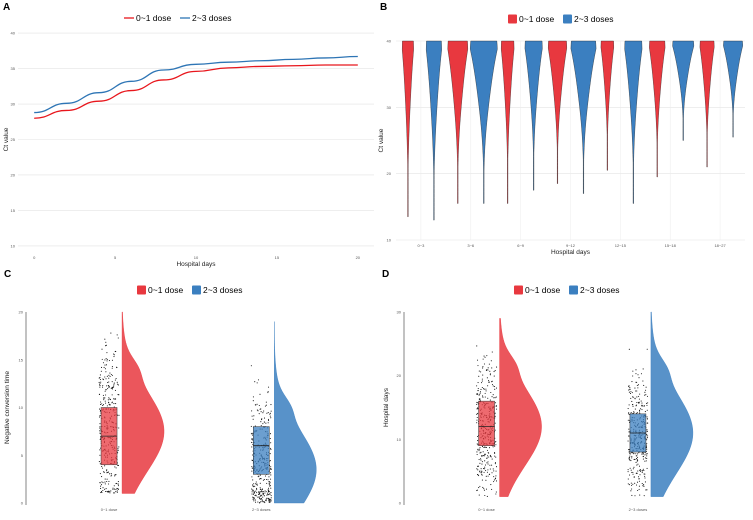  I want to click on density-0-1-dose, so click(143, 402).